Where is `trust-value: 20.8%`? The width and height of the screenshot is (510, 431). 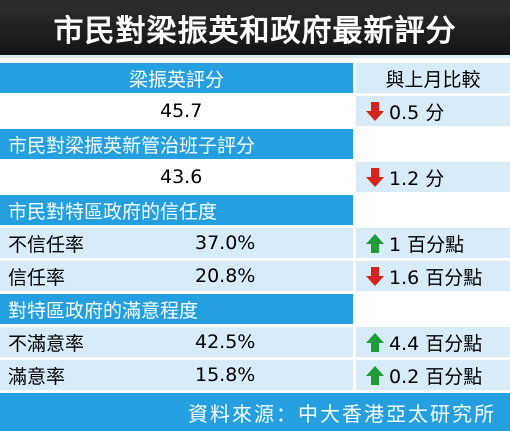
trust-value: 20.8% is located at coordinates (225, 276).